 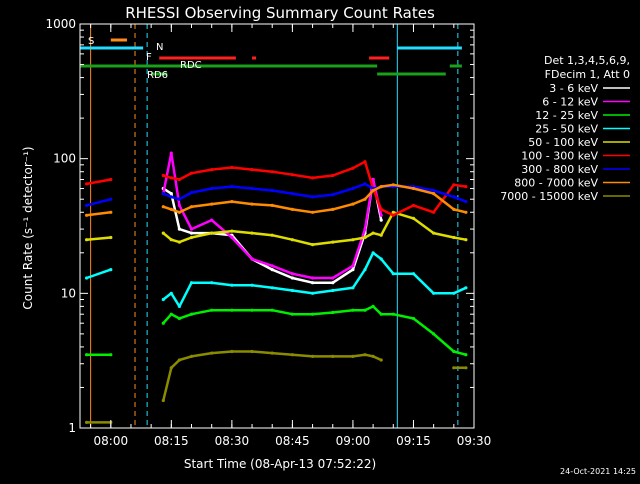 What do you see at coordinates (149, 57) in the screenshot?
I see `flag-label-f: F` at bounding box center [149, 57].